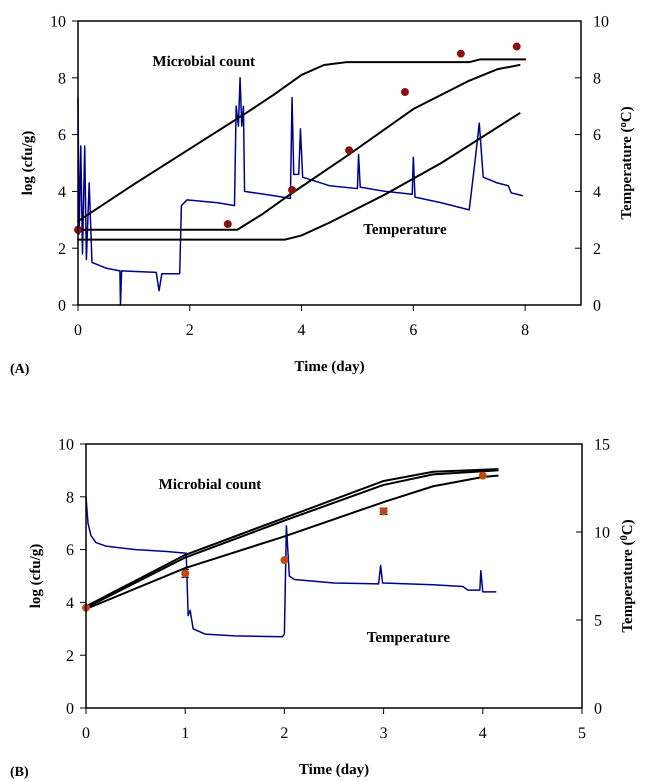 The width and height of the screenshot is (649, 782). Describe the element at coordinates (384, 733) in the screenshot. I see `x-tick-label: 3` at that location.